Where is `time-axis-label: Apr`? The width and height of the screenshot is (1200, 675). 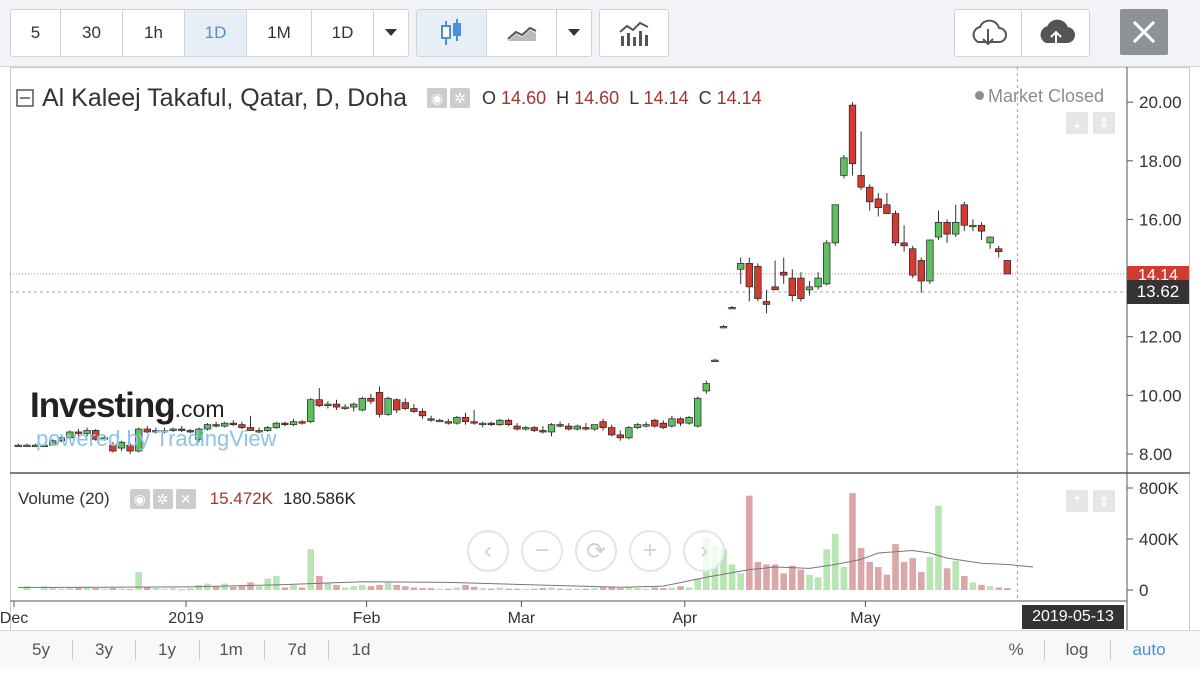 time-axis-label: Apr is located at coordinates (685, 618).